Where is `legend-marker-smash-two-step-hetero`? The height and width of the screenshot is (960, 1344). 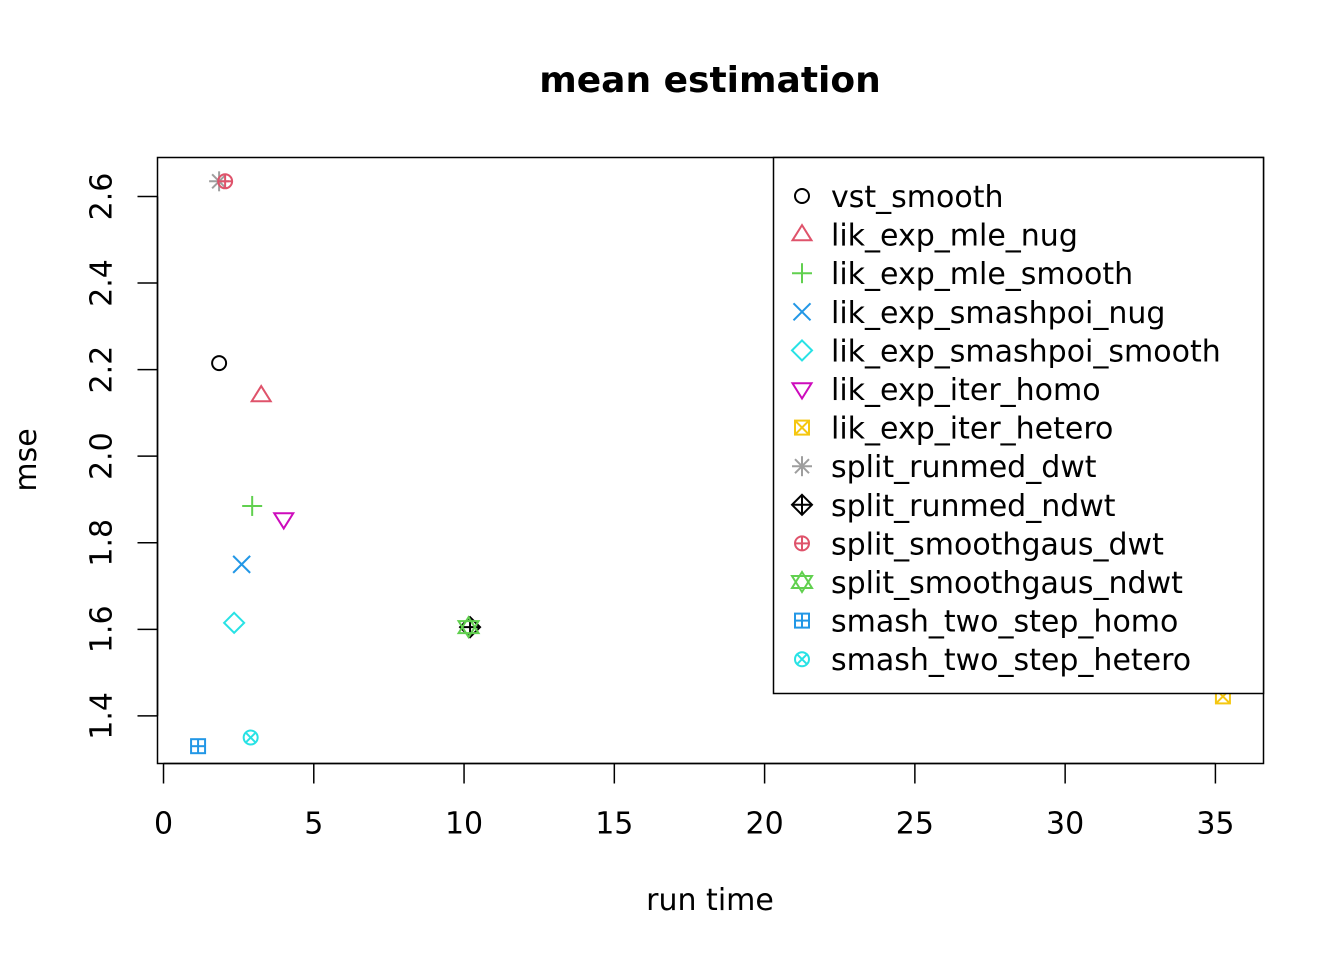
legend-marker-smash-two-step-hetero is located at coordinates (802, 659).